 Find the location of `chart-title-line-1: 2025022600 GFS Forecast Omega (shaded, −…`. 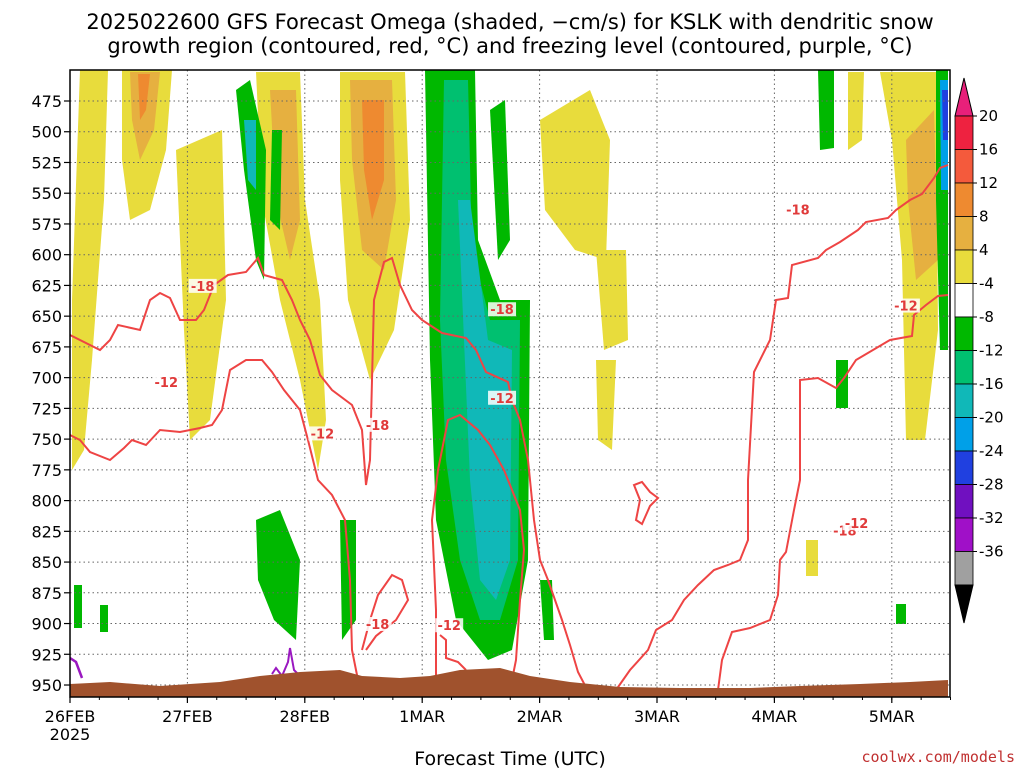

chart-title-line-1: 2025022600 GFS Forecast Omega (shaded, −… is located at coordinates (509, 22).